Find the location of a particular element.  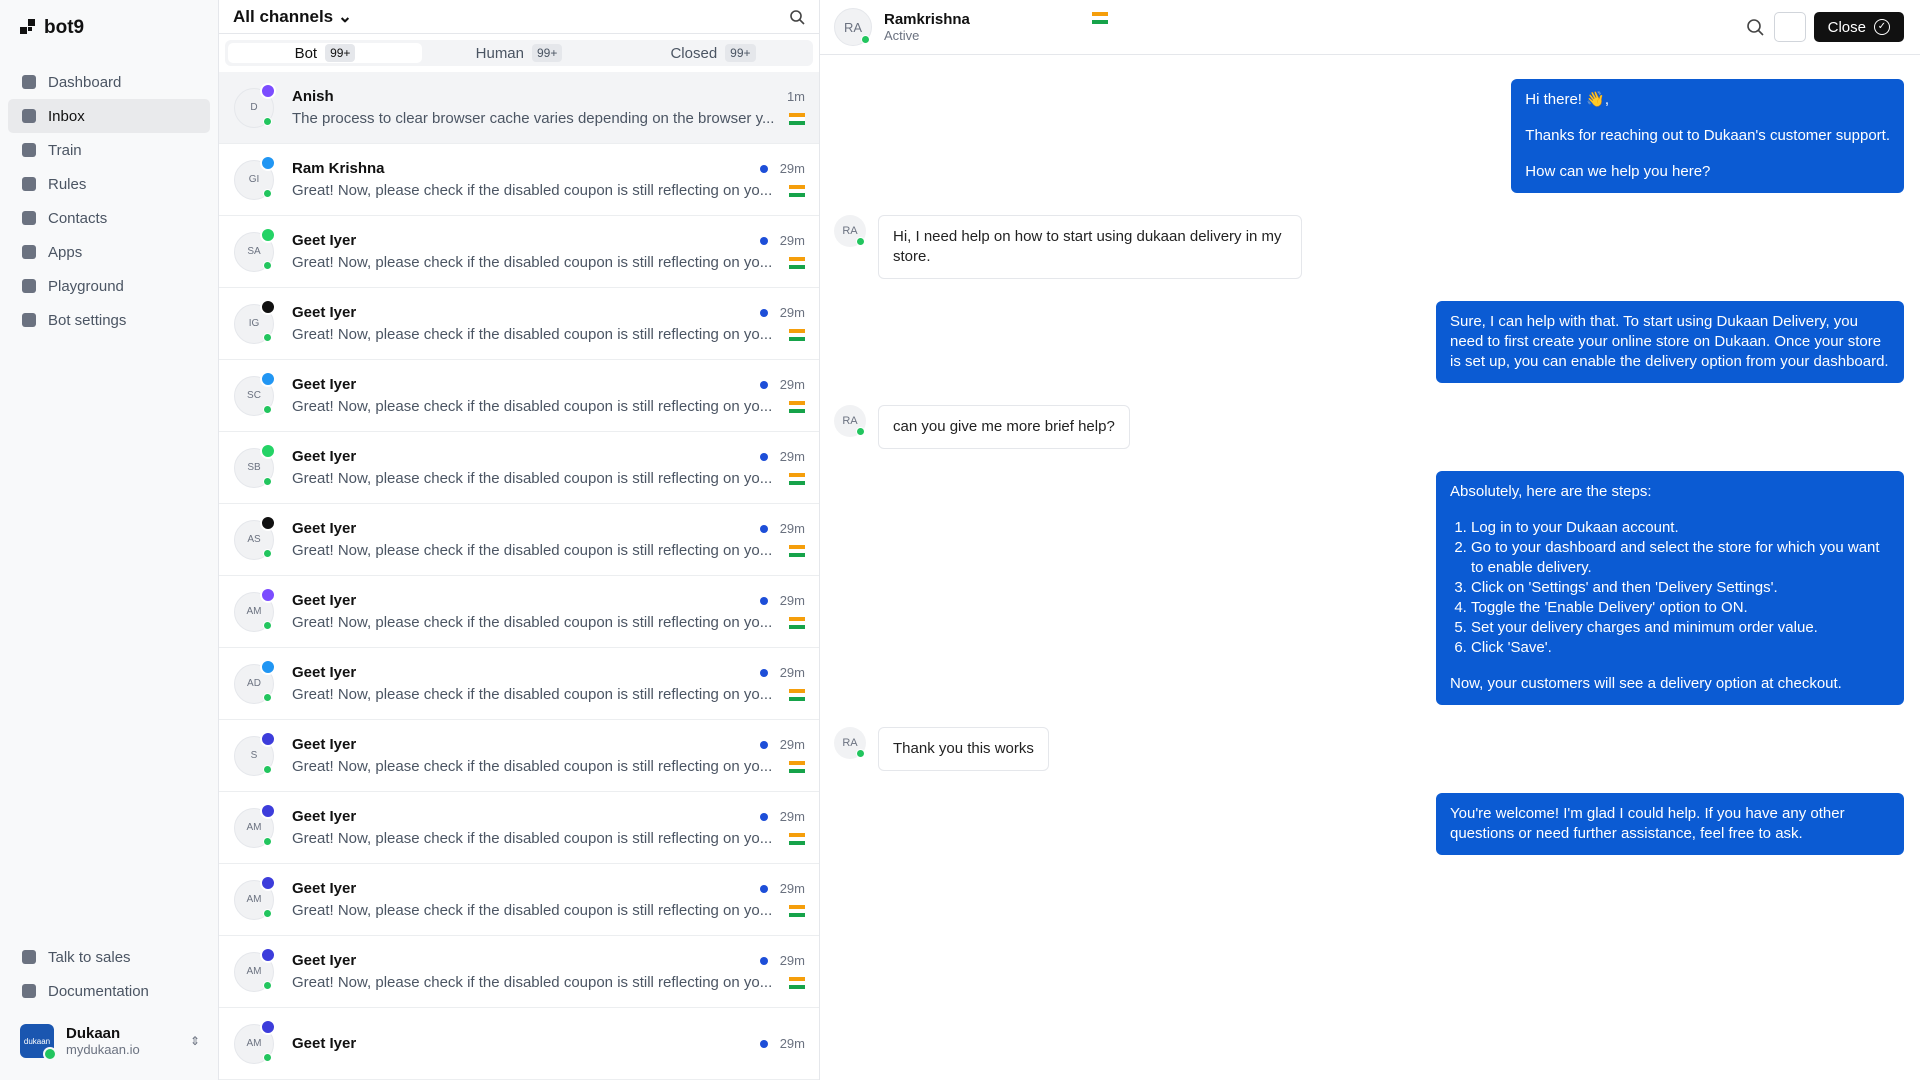

tabs: Bot 99+ Human 99+ Closed 99+ is located at coordinates (519, 53).